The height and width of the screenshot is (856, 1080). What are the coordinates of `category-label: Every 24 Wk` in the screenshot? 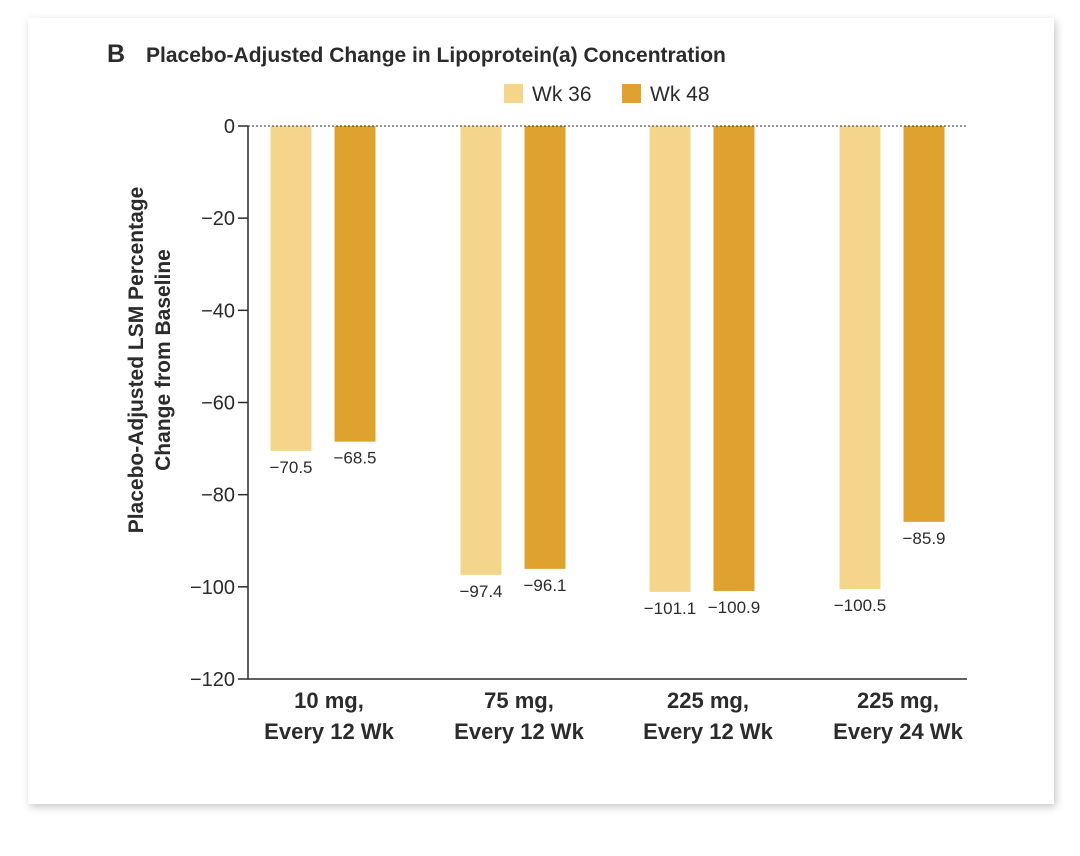 It's located at (898, 731).